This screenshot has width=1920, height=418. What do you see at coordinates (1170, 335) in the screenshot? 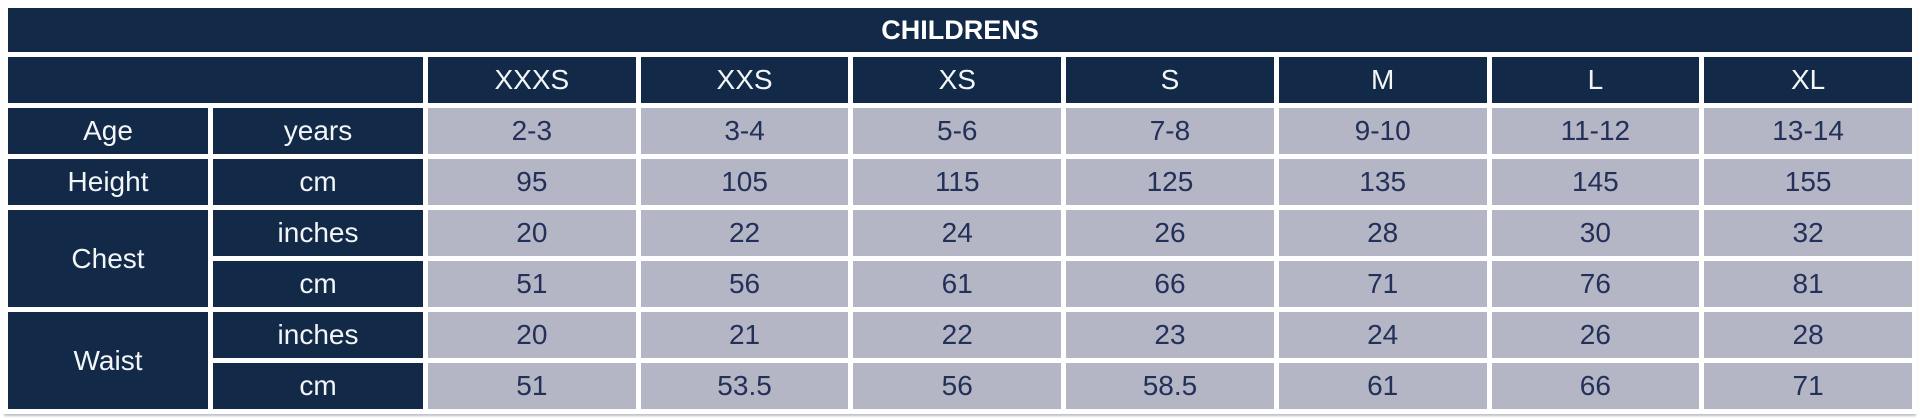
I see `data-cell: 23` at bounding box center [1170, 335].